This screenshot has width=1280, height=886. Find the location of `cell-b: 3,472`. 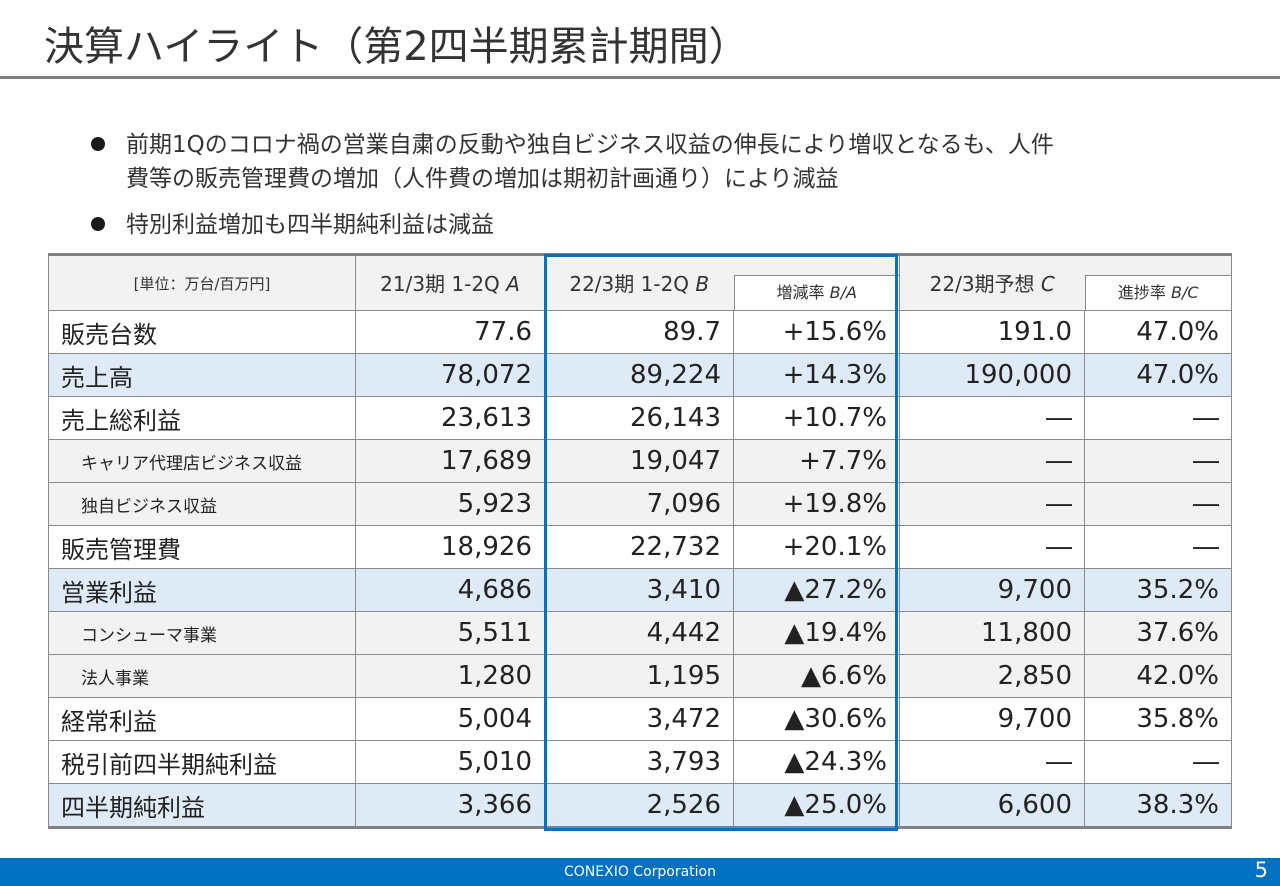

cell-b: 3,472 is located at coordinates (639, 719).